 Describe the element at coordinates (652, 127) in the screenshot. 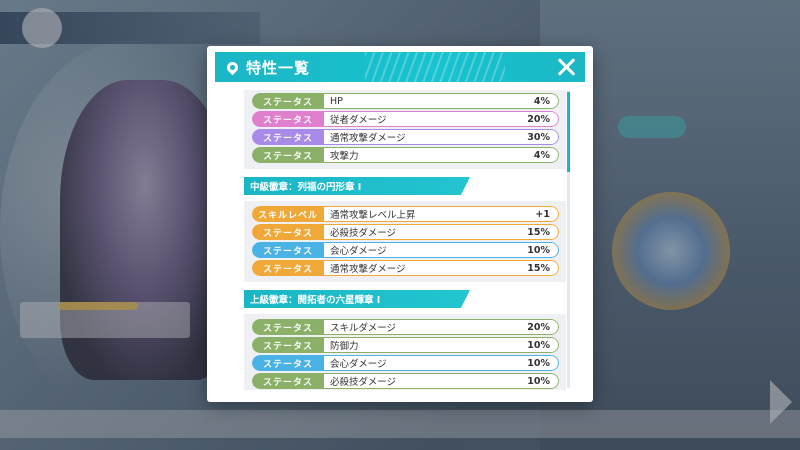

I see `background-chip` at that location.